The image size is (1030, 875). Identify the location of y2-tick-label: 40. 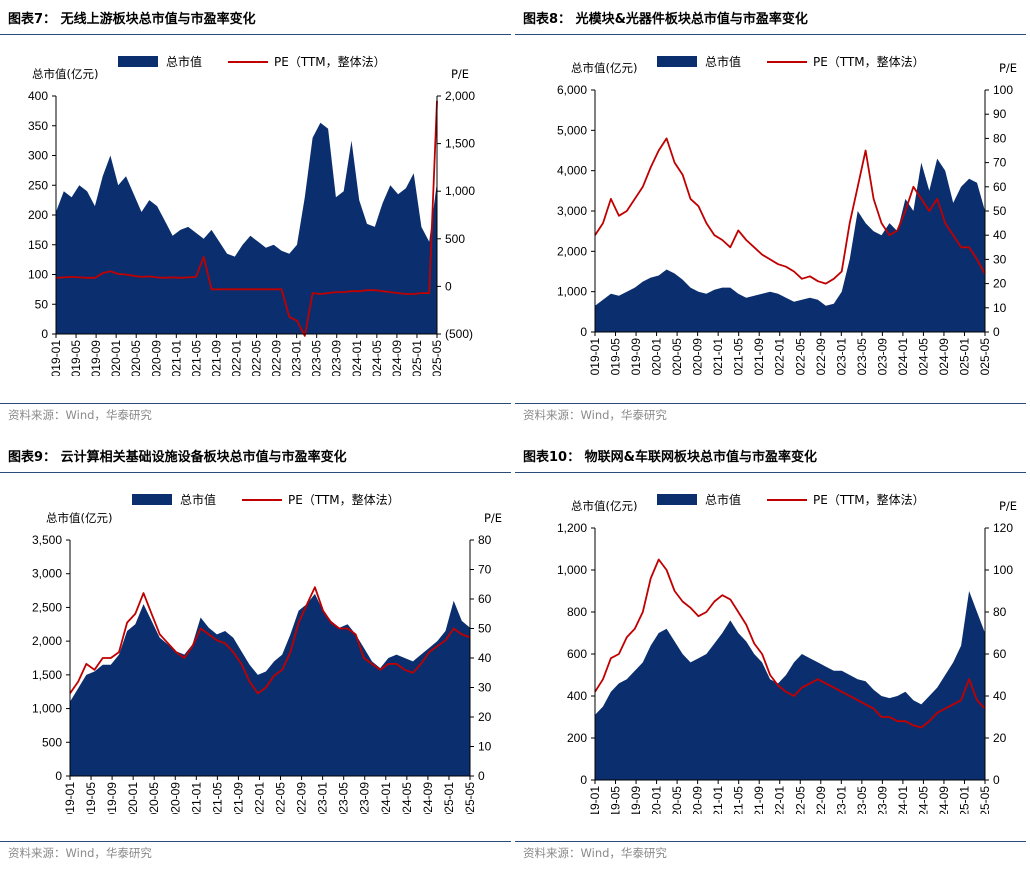
(1000, 696).